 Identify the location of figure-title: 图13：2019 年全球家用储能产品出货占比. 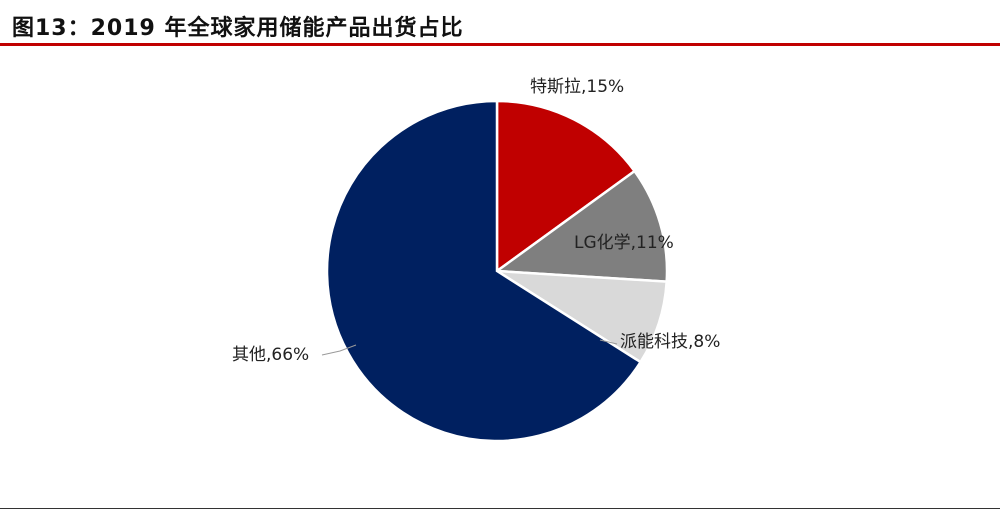
(238, 28).